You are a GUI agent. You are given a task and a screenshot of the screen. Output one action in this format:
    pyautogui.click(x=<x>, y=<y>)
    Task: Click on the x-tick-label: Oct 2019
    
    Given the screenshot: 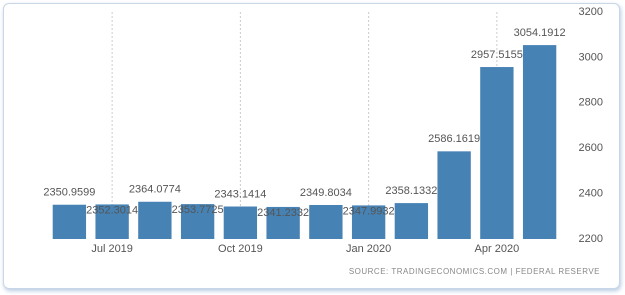 What is the action you would take?
    pyautogui.click(x=240, y=249)
    